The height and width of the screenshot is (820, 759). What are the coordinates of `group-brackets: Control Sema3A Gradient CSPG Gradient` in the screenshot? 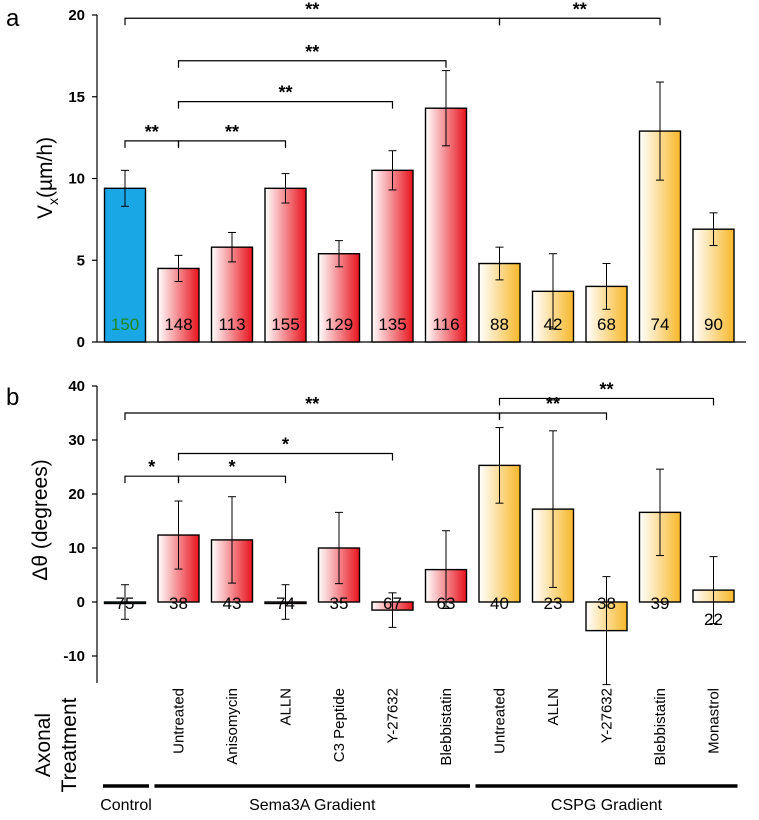 It's located at (419, 799).